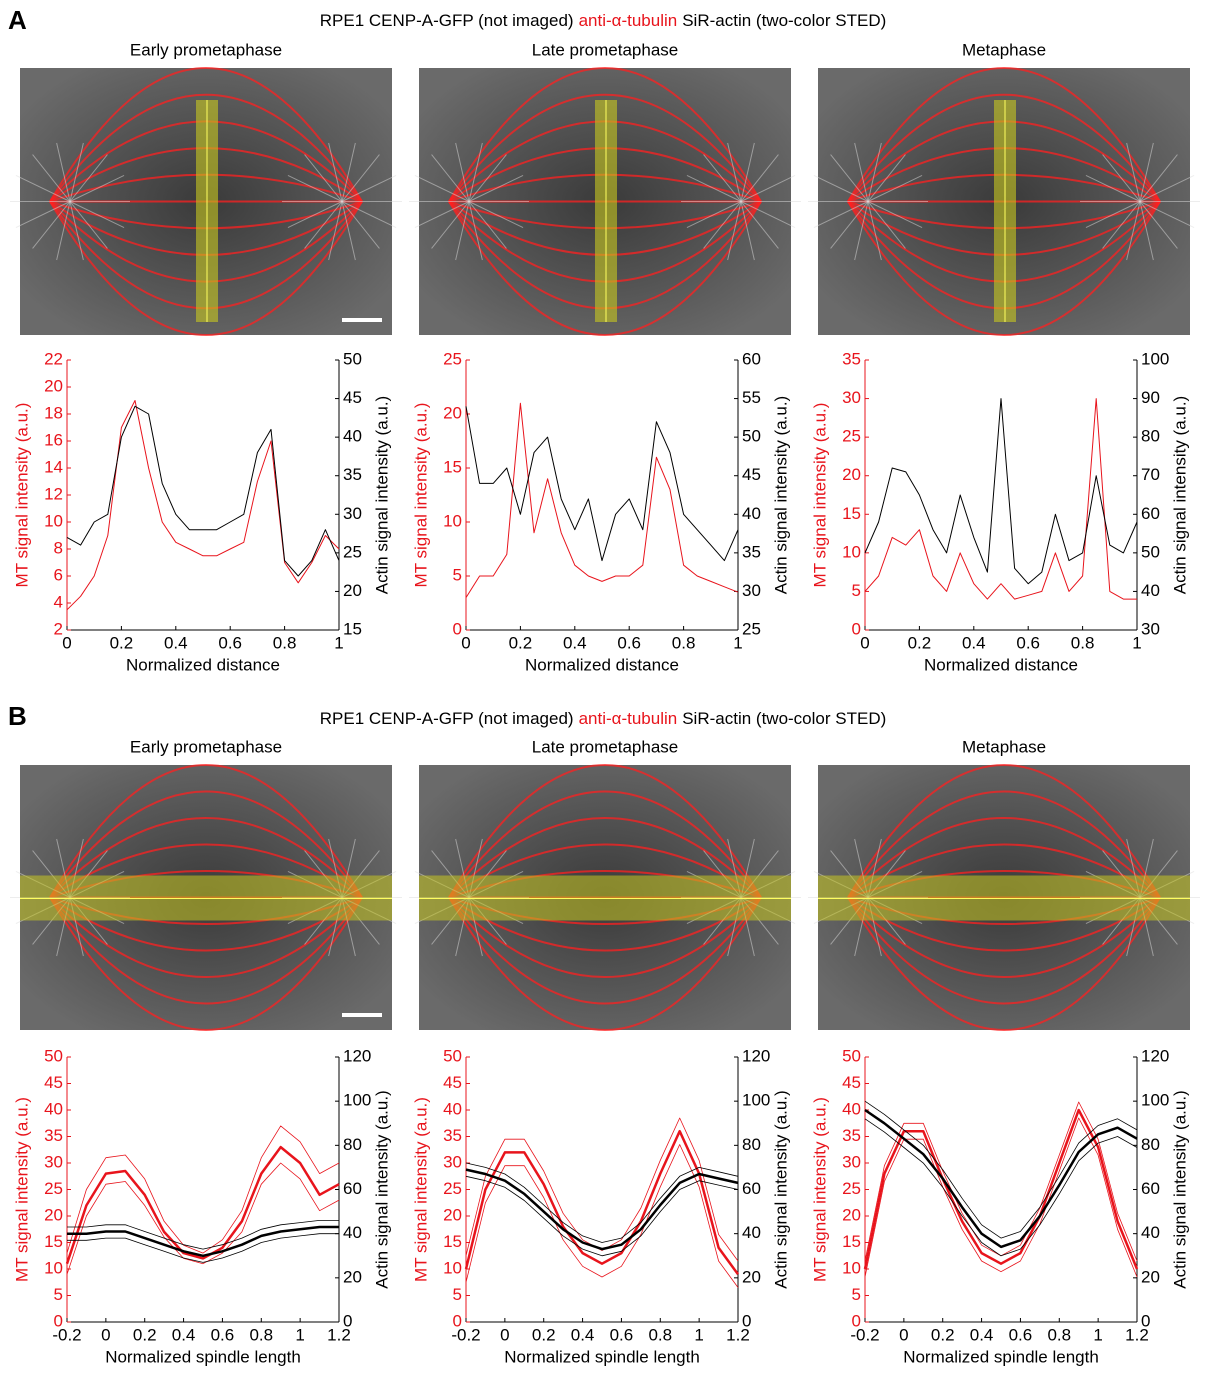 This screenshot has height=1379, width=1205. What do you see at coordinates (751, 1276) in the screenshot?
I see `y2-tick-label: 20` at bounding box center [751, 1276].